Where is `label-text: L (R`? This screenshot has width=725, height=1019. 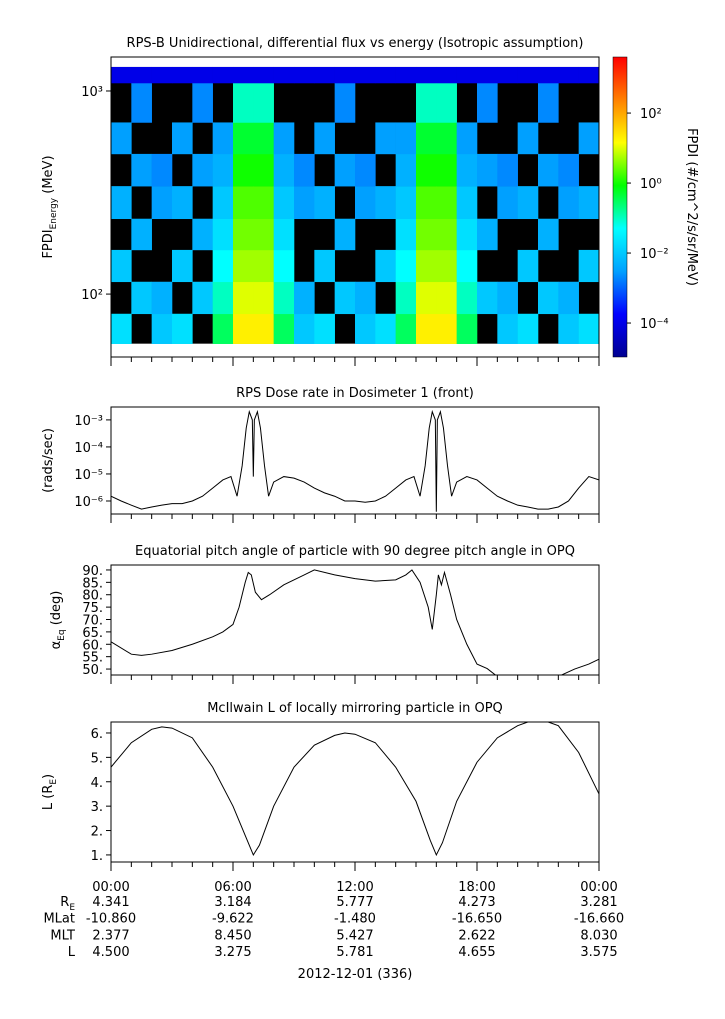 label-text: L (R is located at coordinates (48, 797).